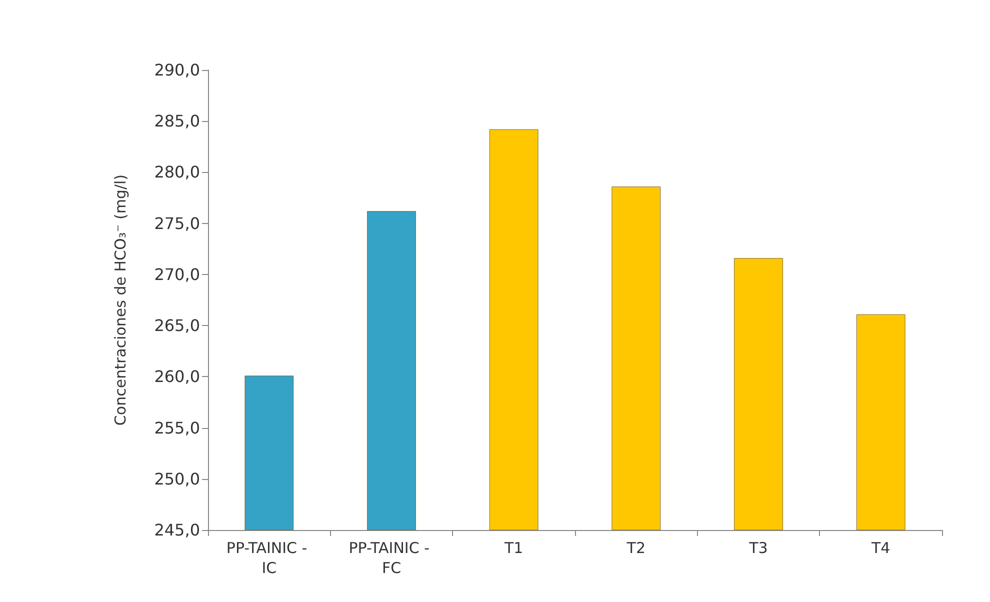 The width and height of the screenshot is (990, 602). I want to click on y-tick-label: 290,0, so click(177, 70).